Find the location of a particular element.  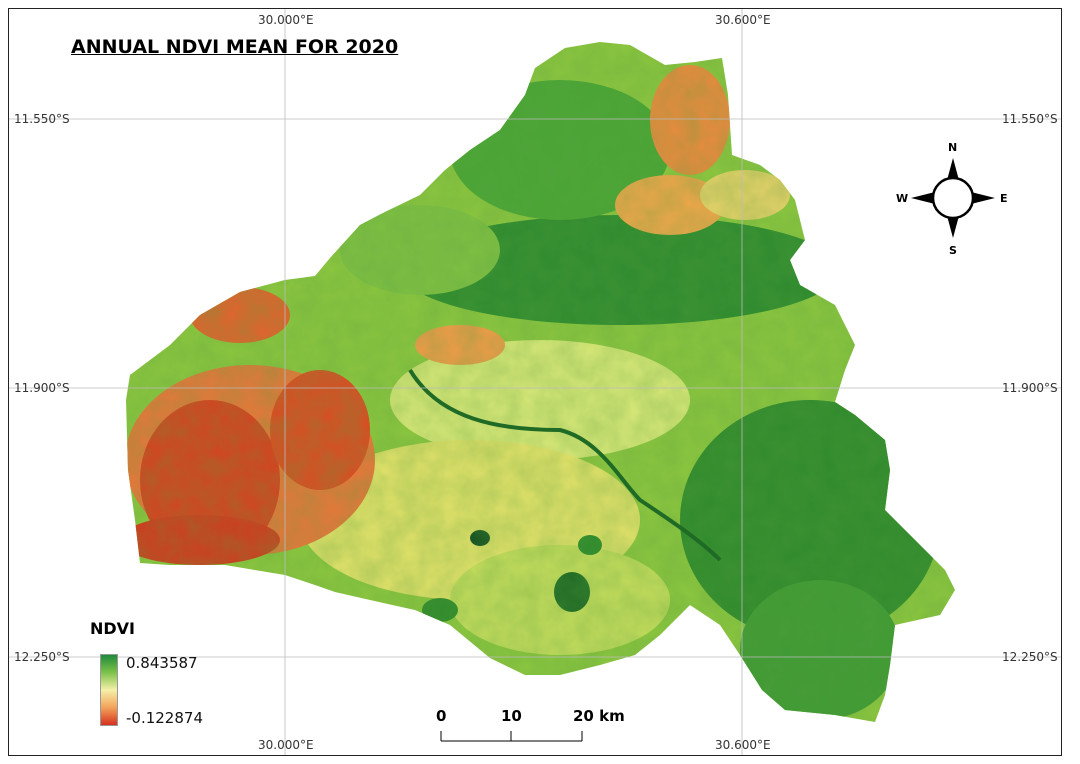

legend-title: NDVI is located at coordinates (113, 628).